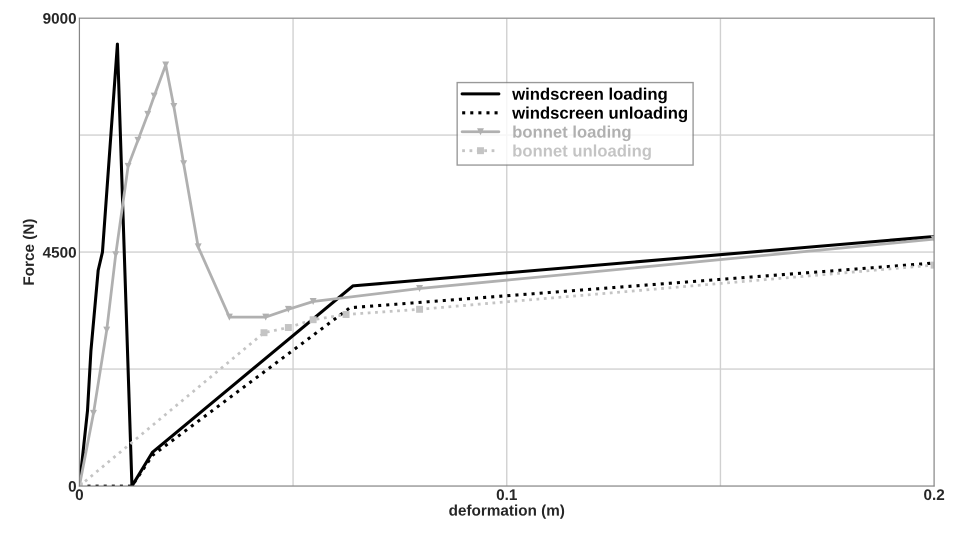 The height and width of the screenshot is (533, 968). Describe the element at coordinates (72, 486) in the screenshot. I see `y-tick-label: 0` at that location.